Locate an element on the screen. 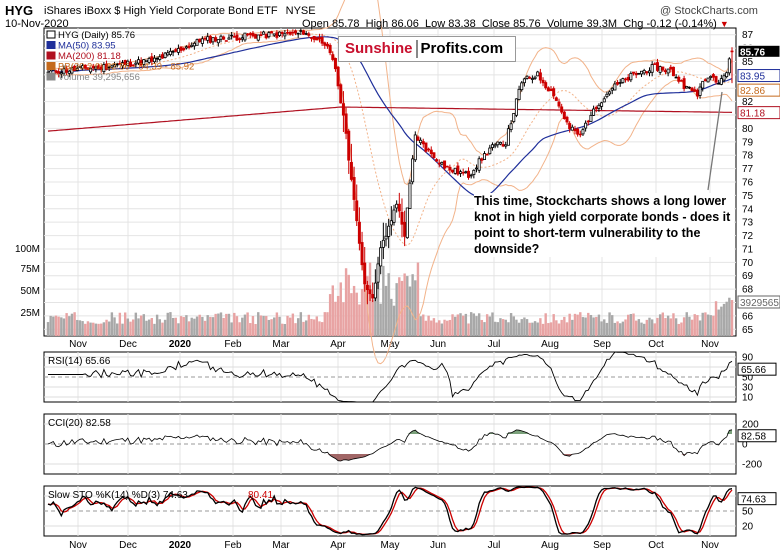 The width and height of the screenshot is (780, 552). logo-divider is located at coordinates (416, 49).